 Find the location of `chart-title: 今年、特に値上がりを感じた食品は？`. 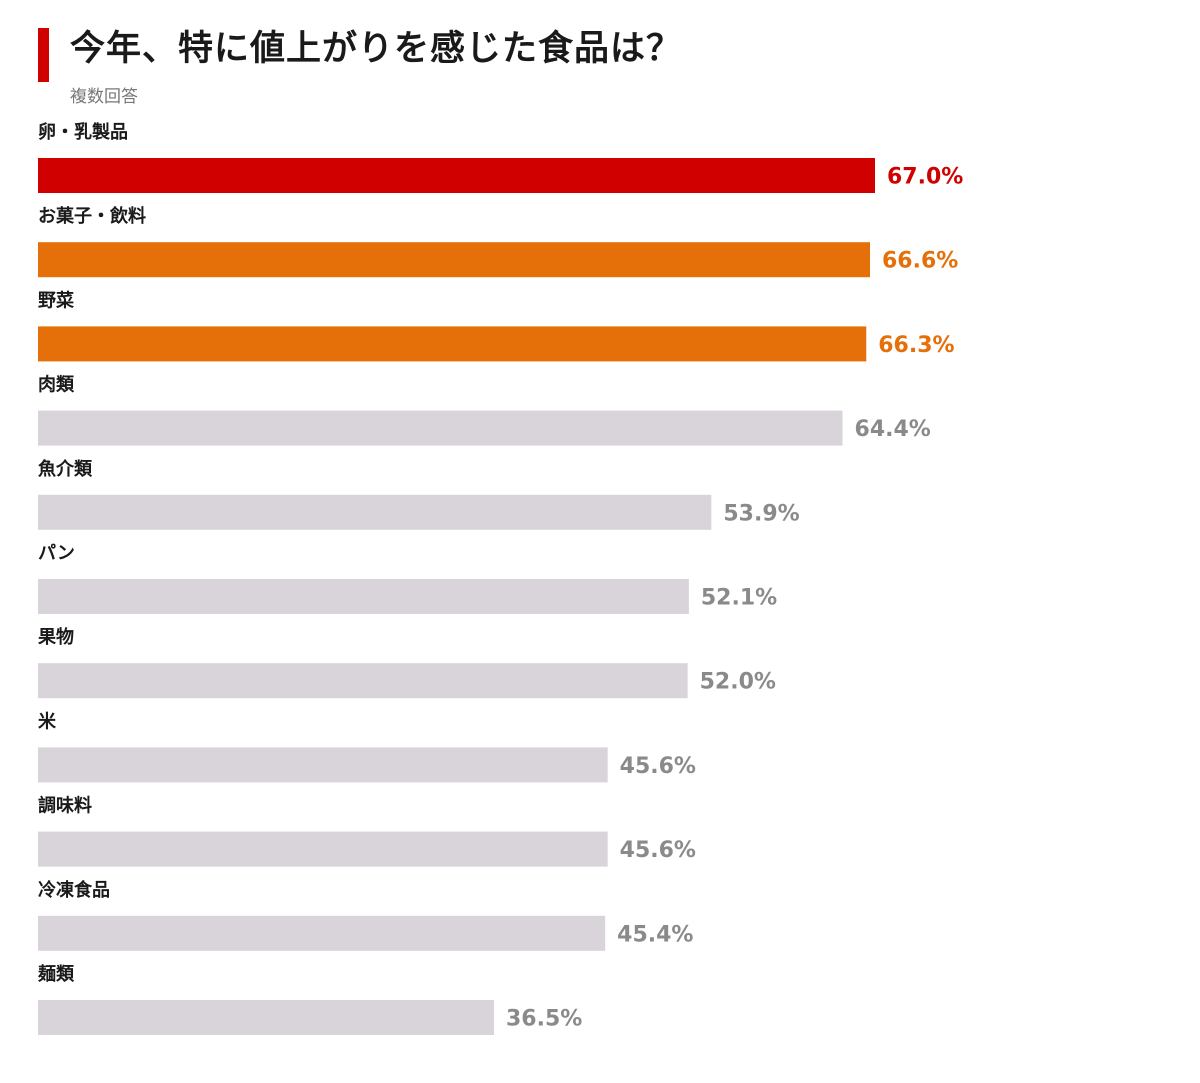

chart-title: 今年、特に値上がりを感じた食品は？ is located at coordinates (376, 49).